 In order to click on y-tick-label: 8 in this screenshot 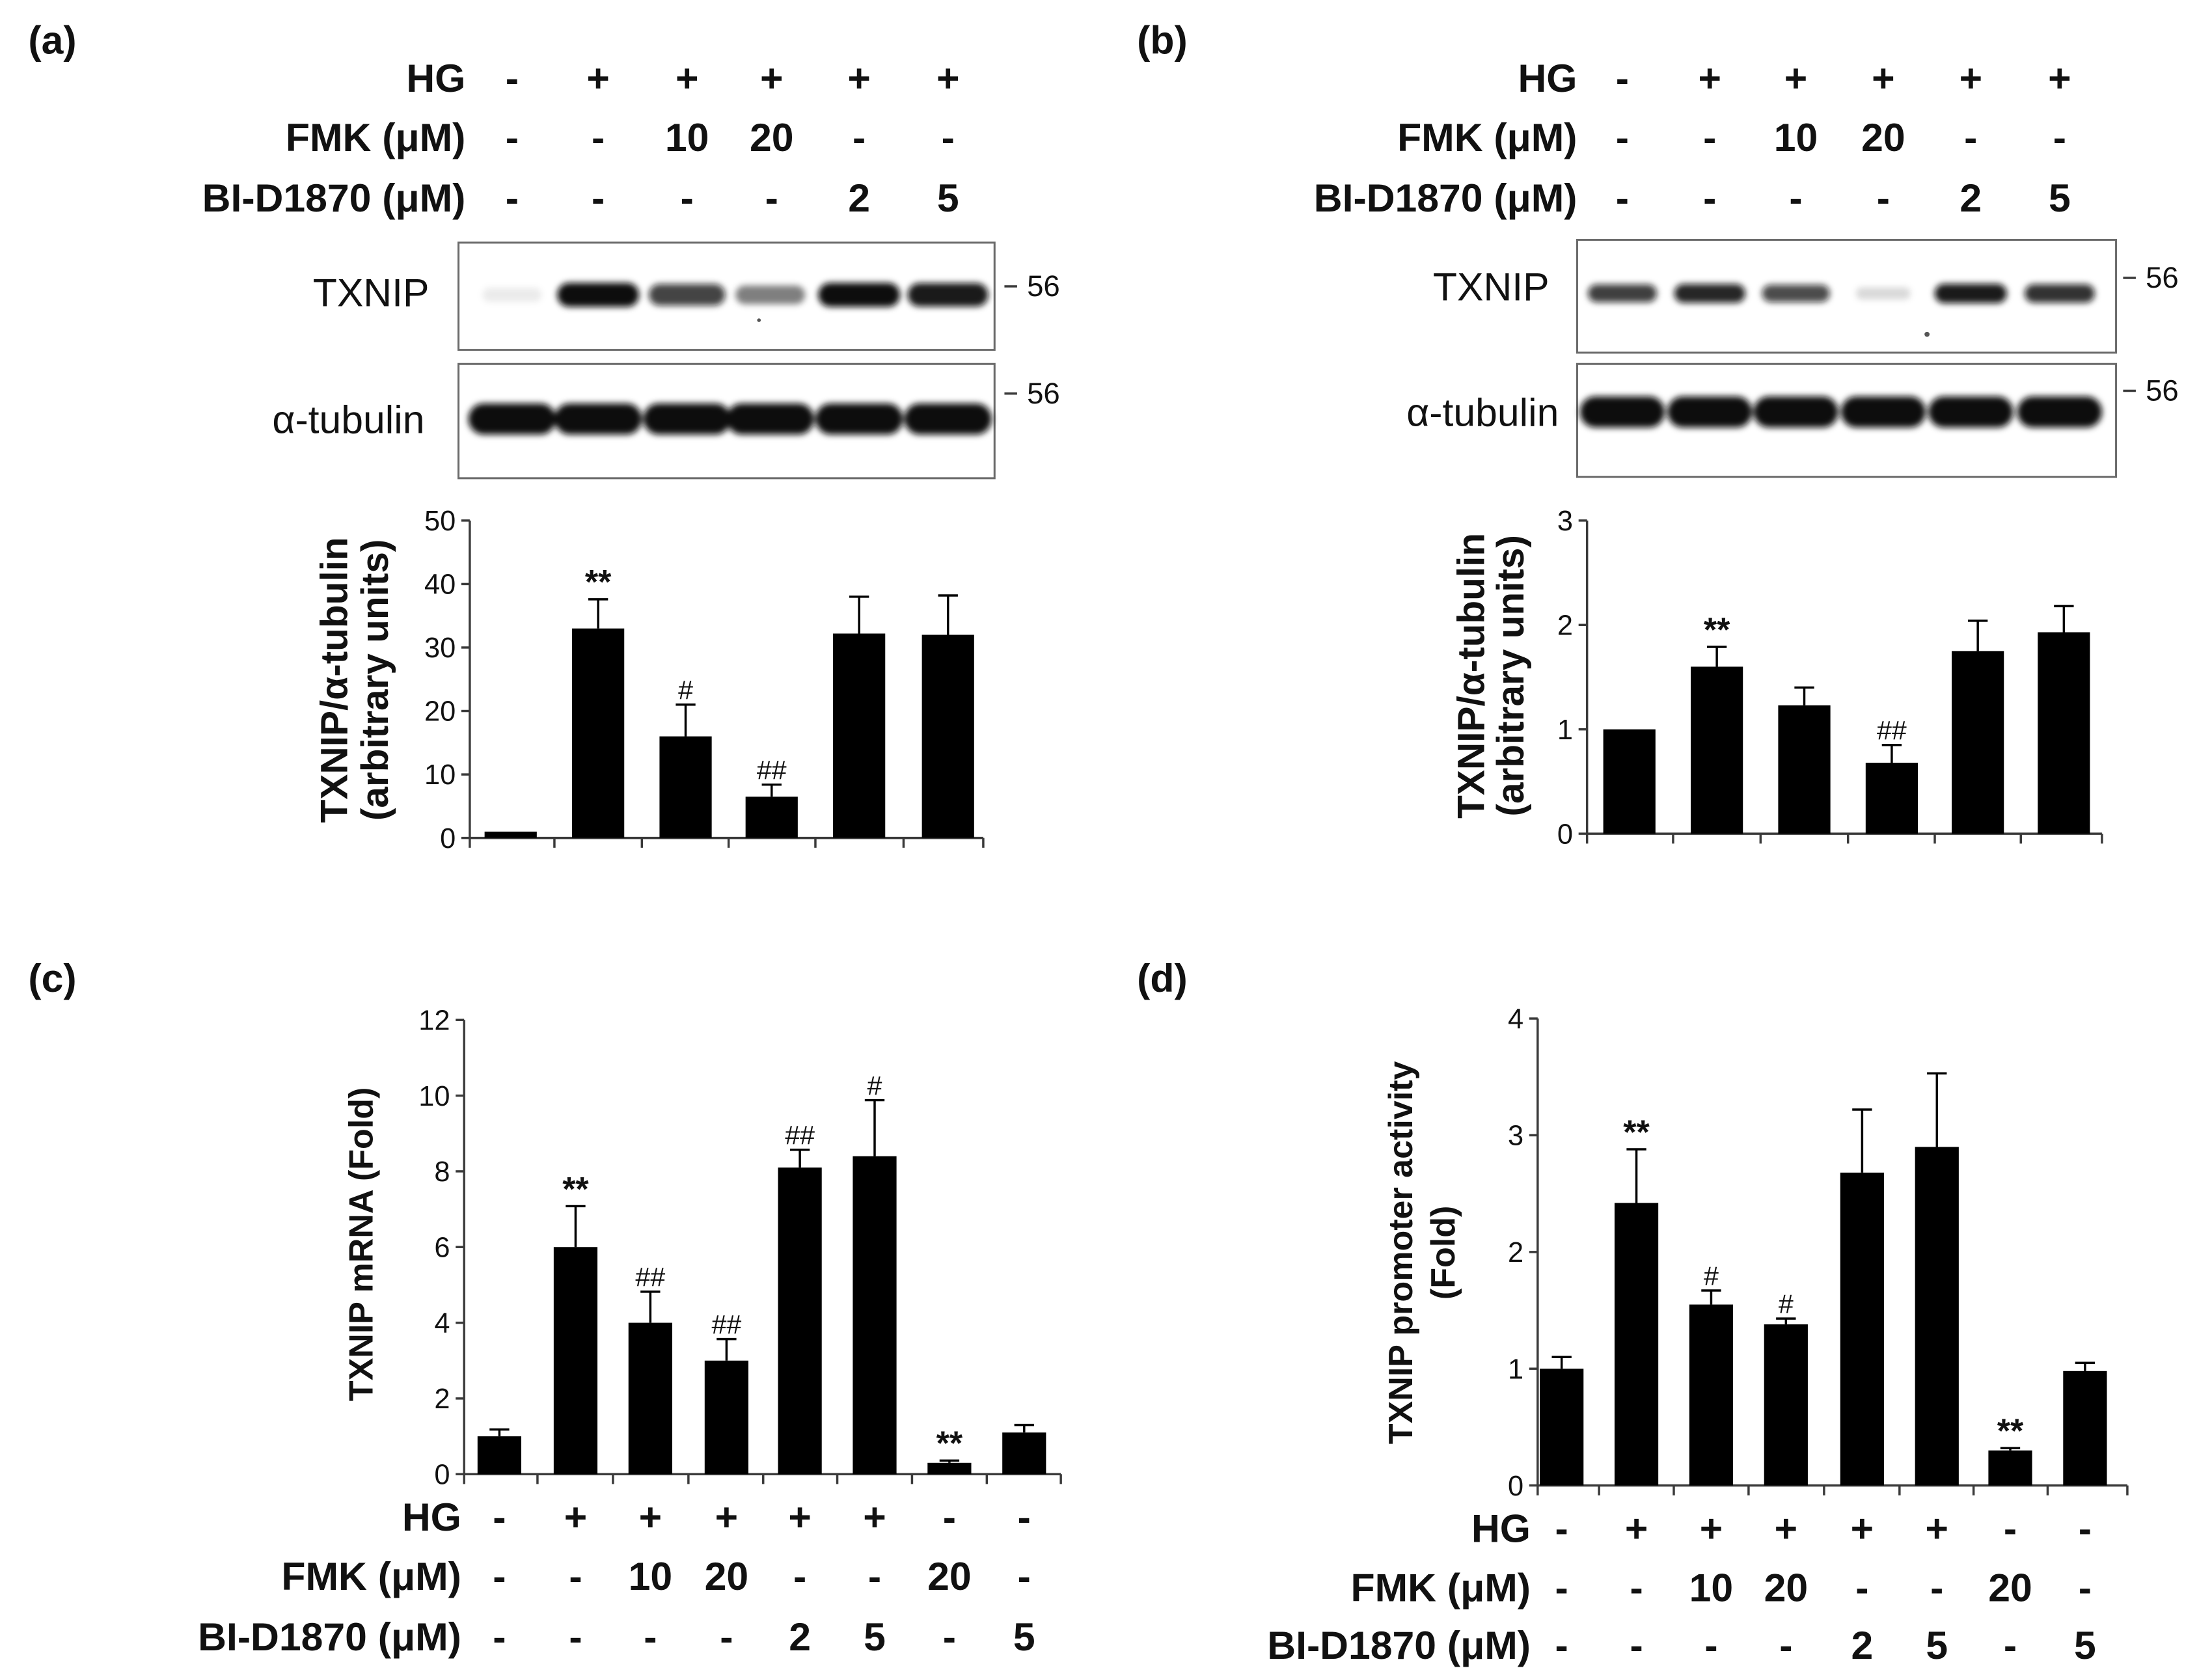, I will do `click(442, 1172)`.